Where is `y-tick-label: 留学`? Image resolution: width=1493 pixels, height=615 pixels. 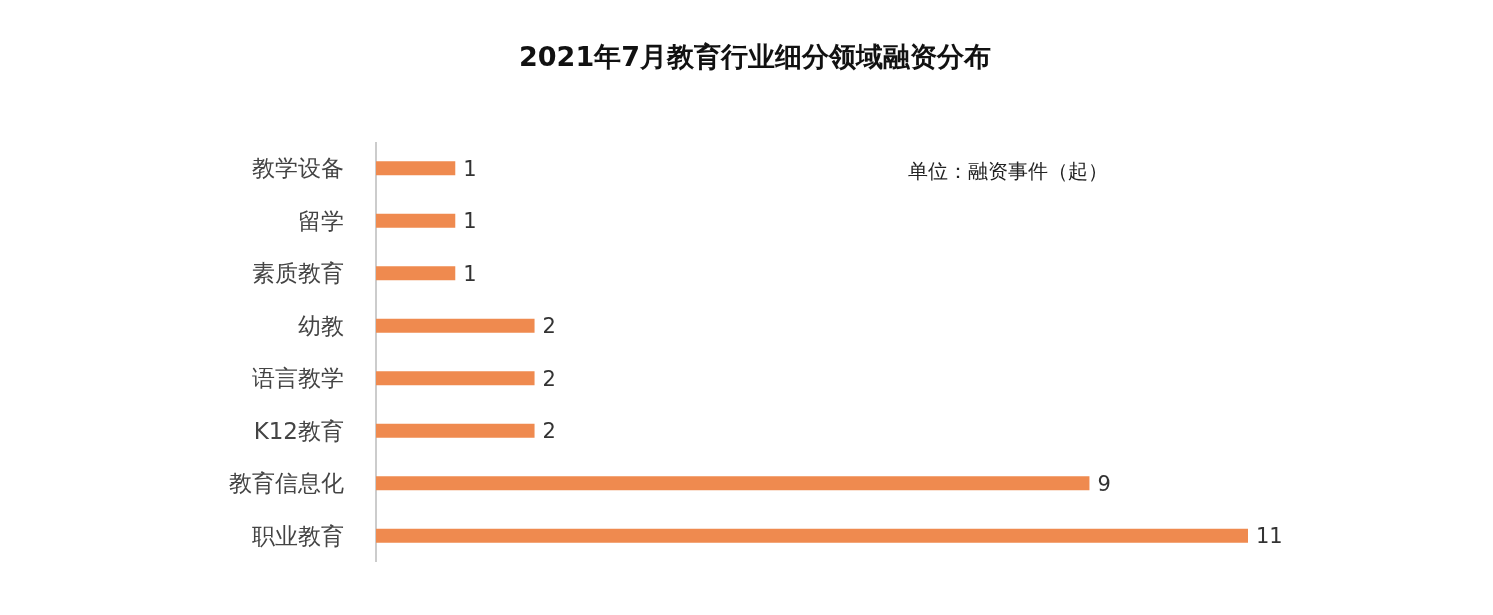 y-tick-label: 留学 is located at coordinates (321, 220).